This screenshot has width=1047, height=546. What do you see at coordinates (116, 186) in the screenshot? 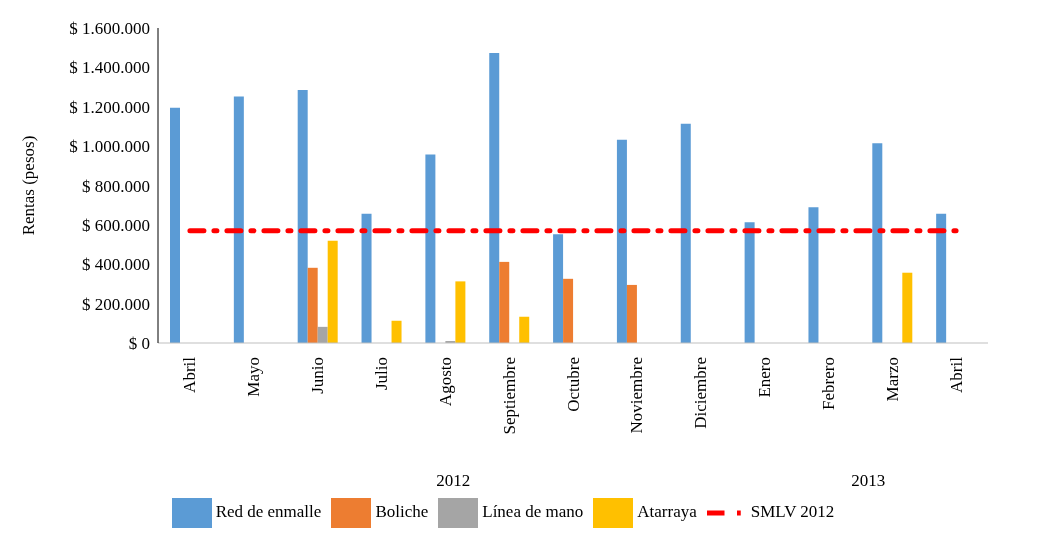
I see `y-tick-label: $ 800.000` at bounding box center [116, 186].